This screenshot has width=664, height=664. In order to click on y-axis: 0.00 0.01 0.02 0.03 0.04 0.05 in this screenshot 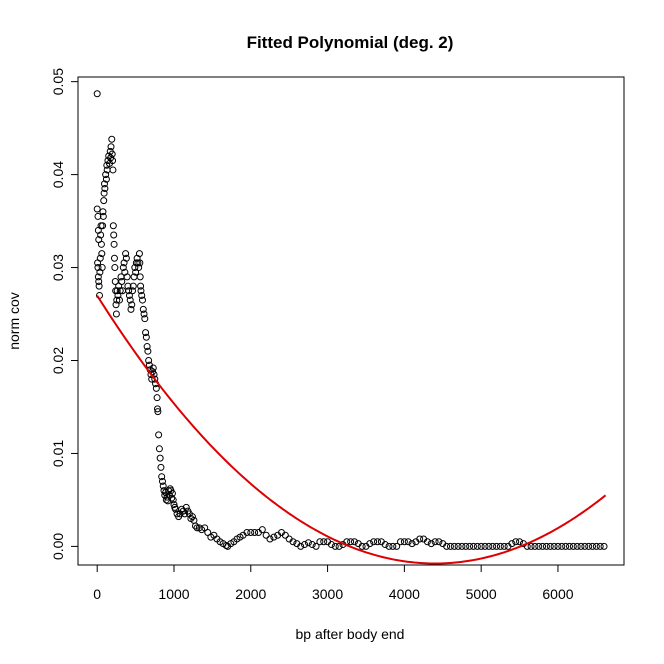, I will do `click(64, 314)`.